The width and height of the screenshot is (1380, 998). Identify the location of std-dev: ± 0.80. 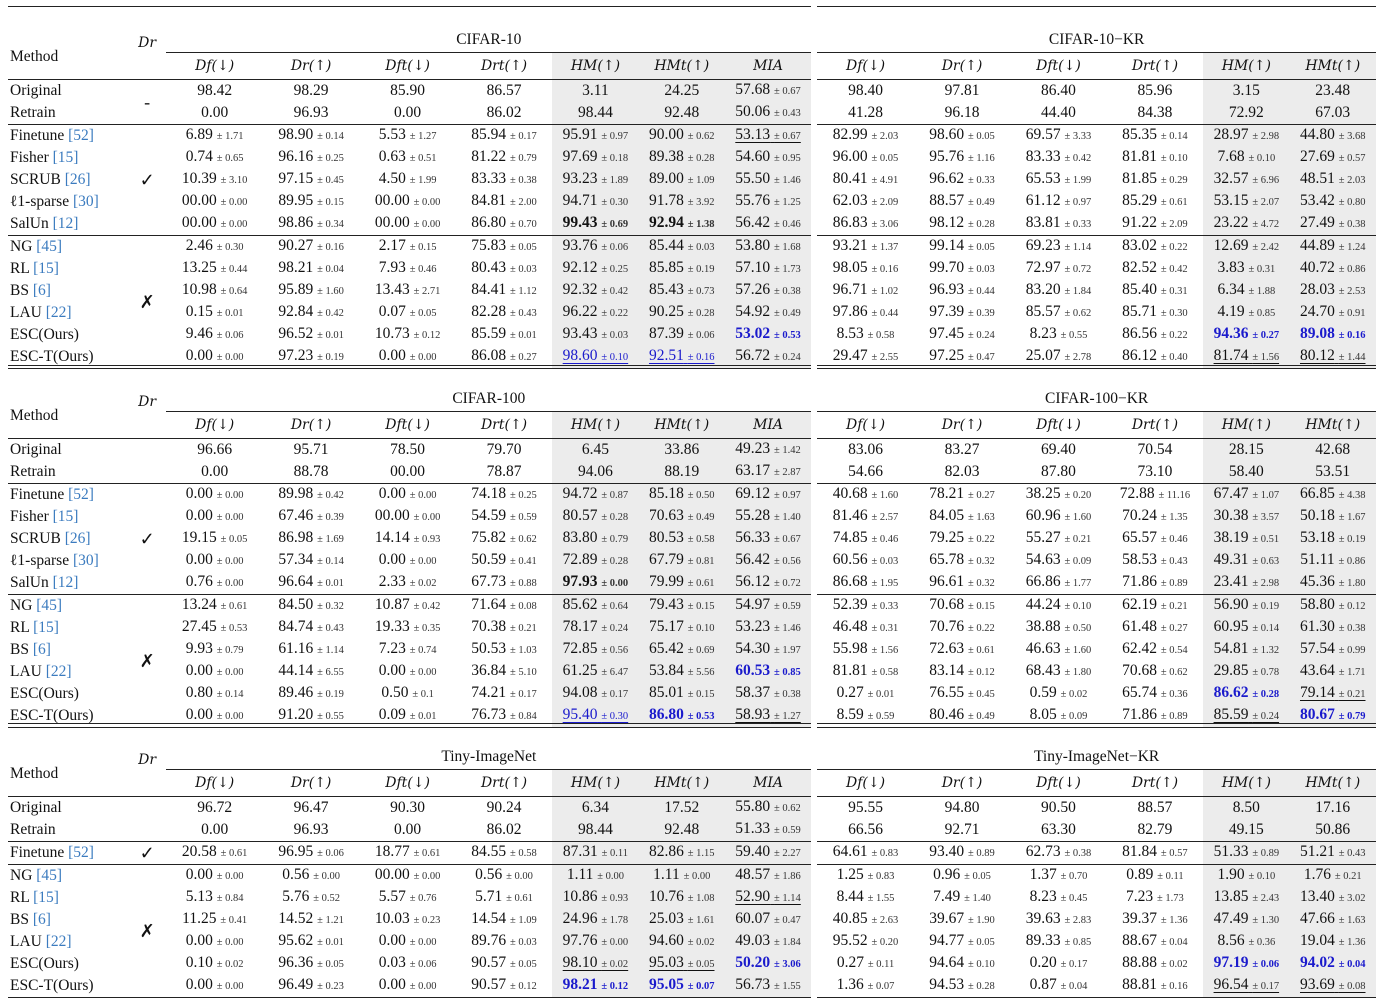
(1352, 202).